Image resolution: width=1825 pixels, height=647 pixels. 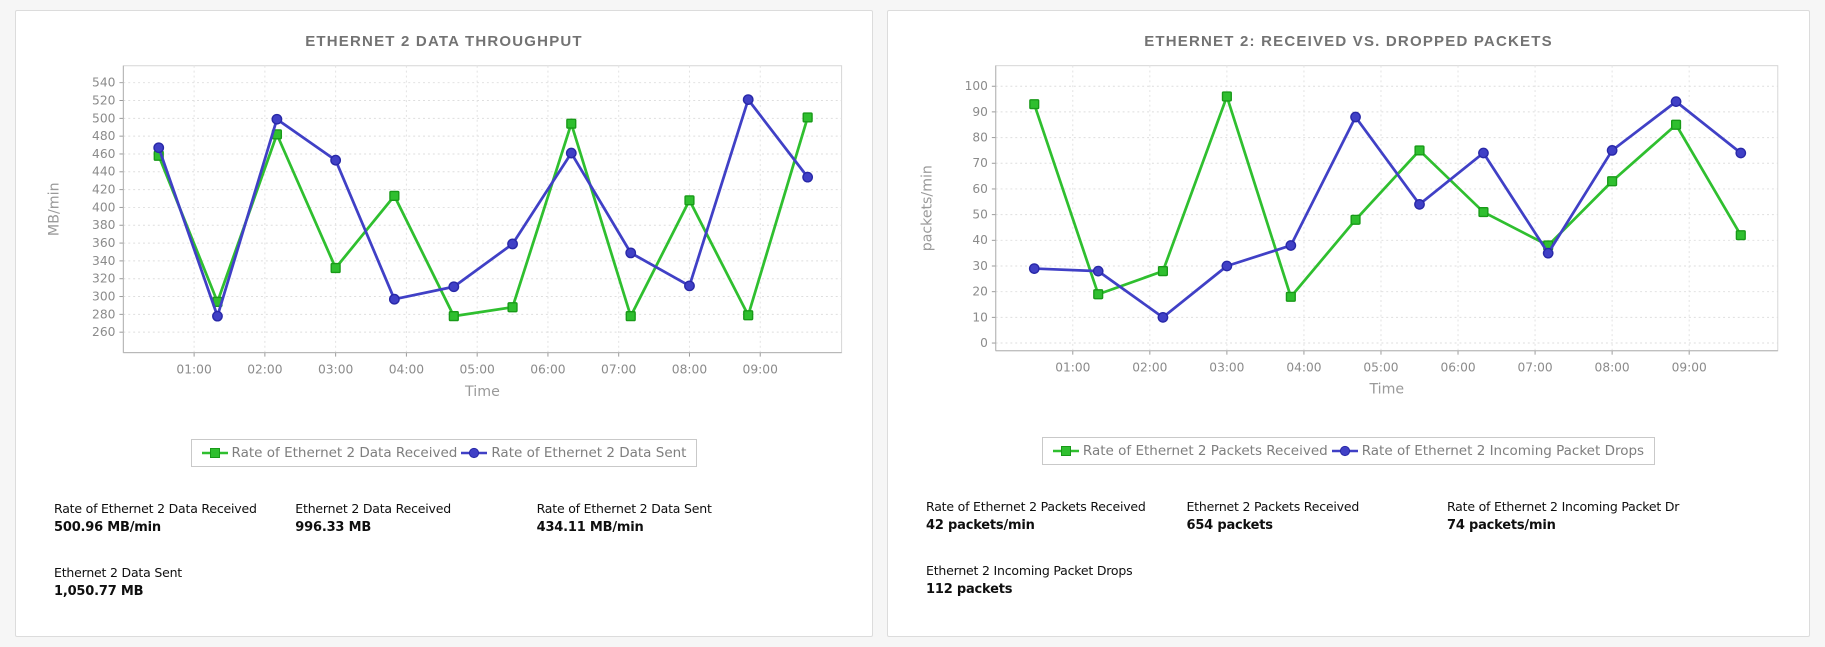 What do you see at coordinates (103, 100) in the screenshot?
I see `y-tick-label: 520` at bounding box center [103, 100].